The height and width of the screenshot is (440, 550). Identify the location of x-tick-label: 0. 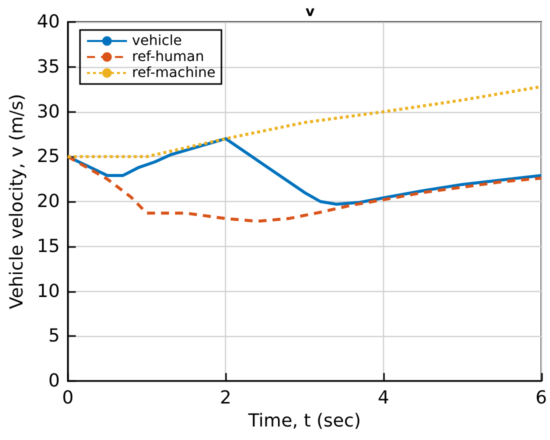
(68, 398).